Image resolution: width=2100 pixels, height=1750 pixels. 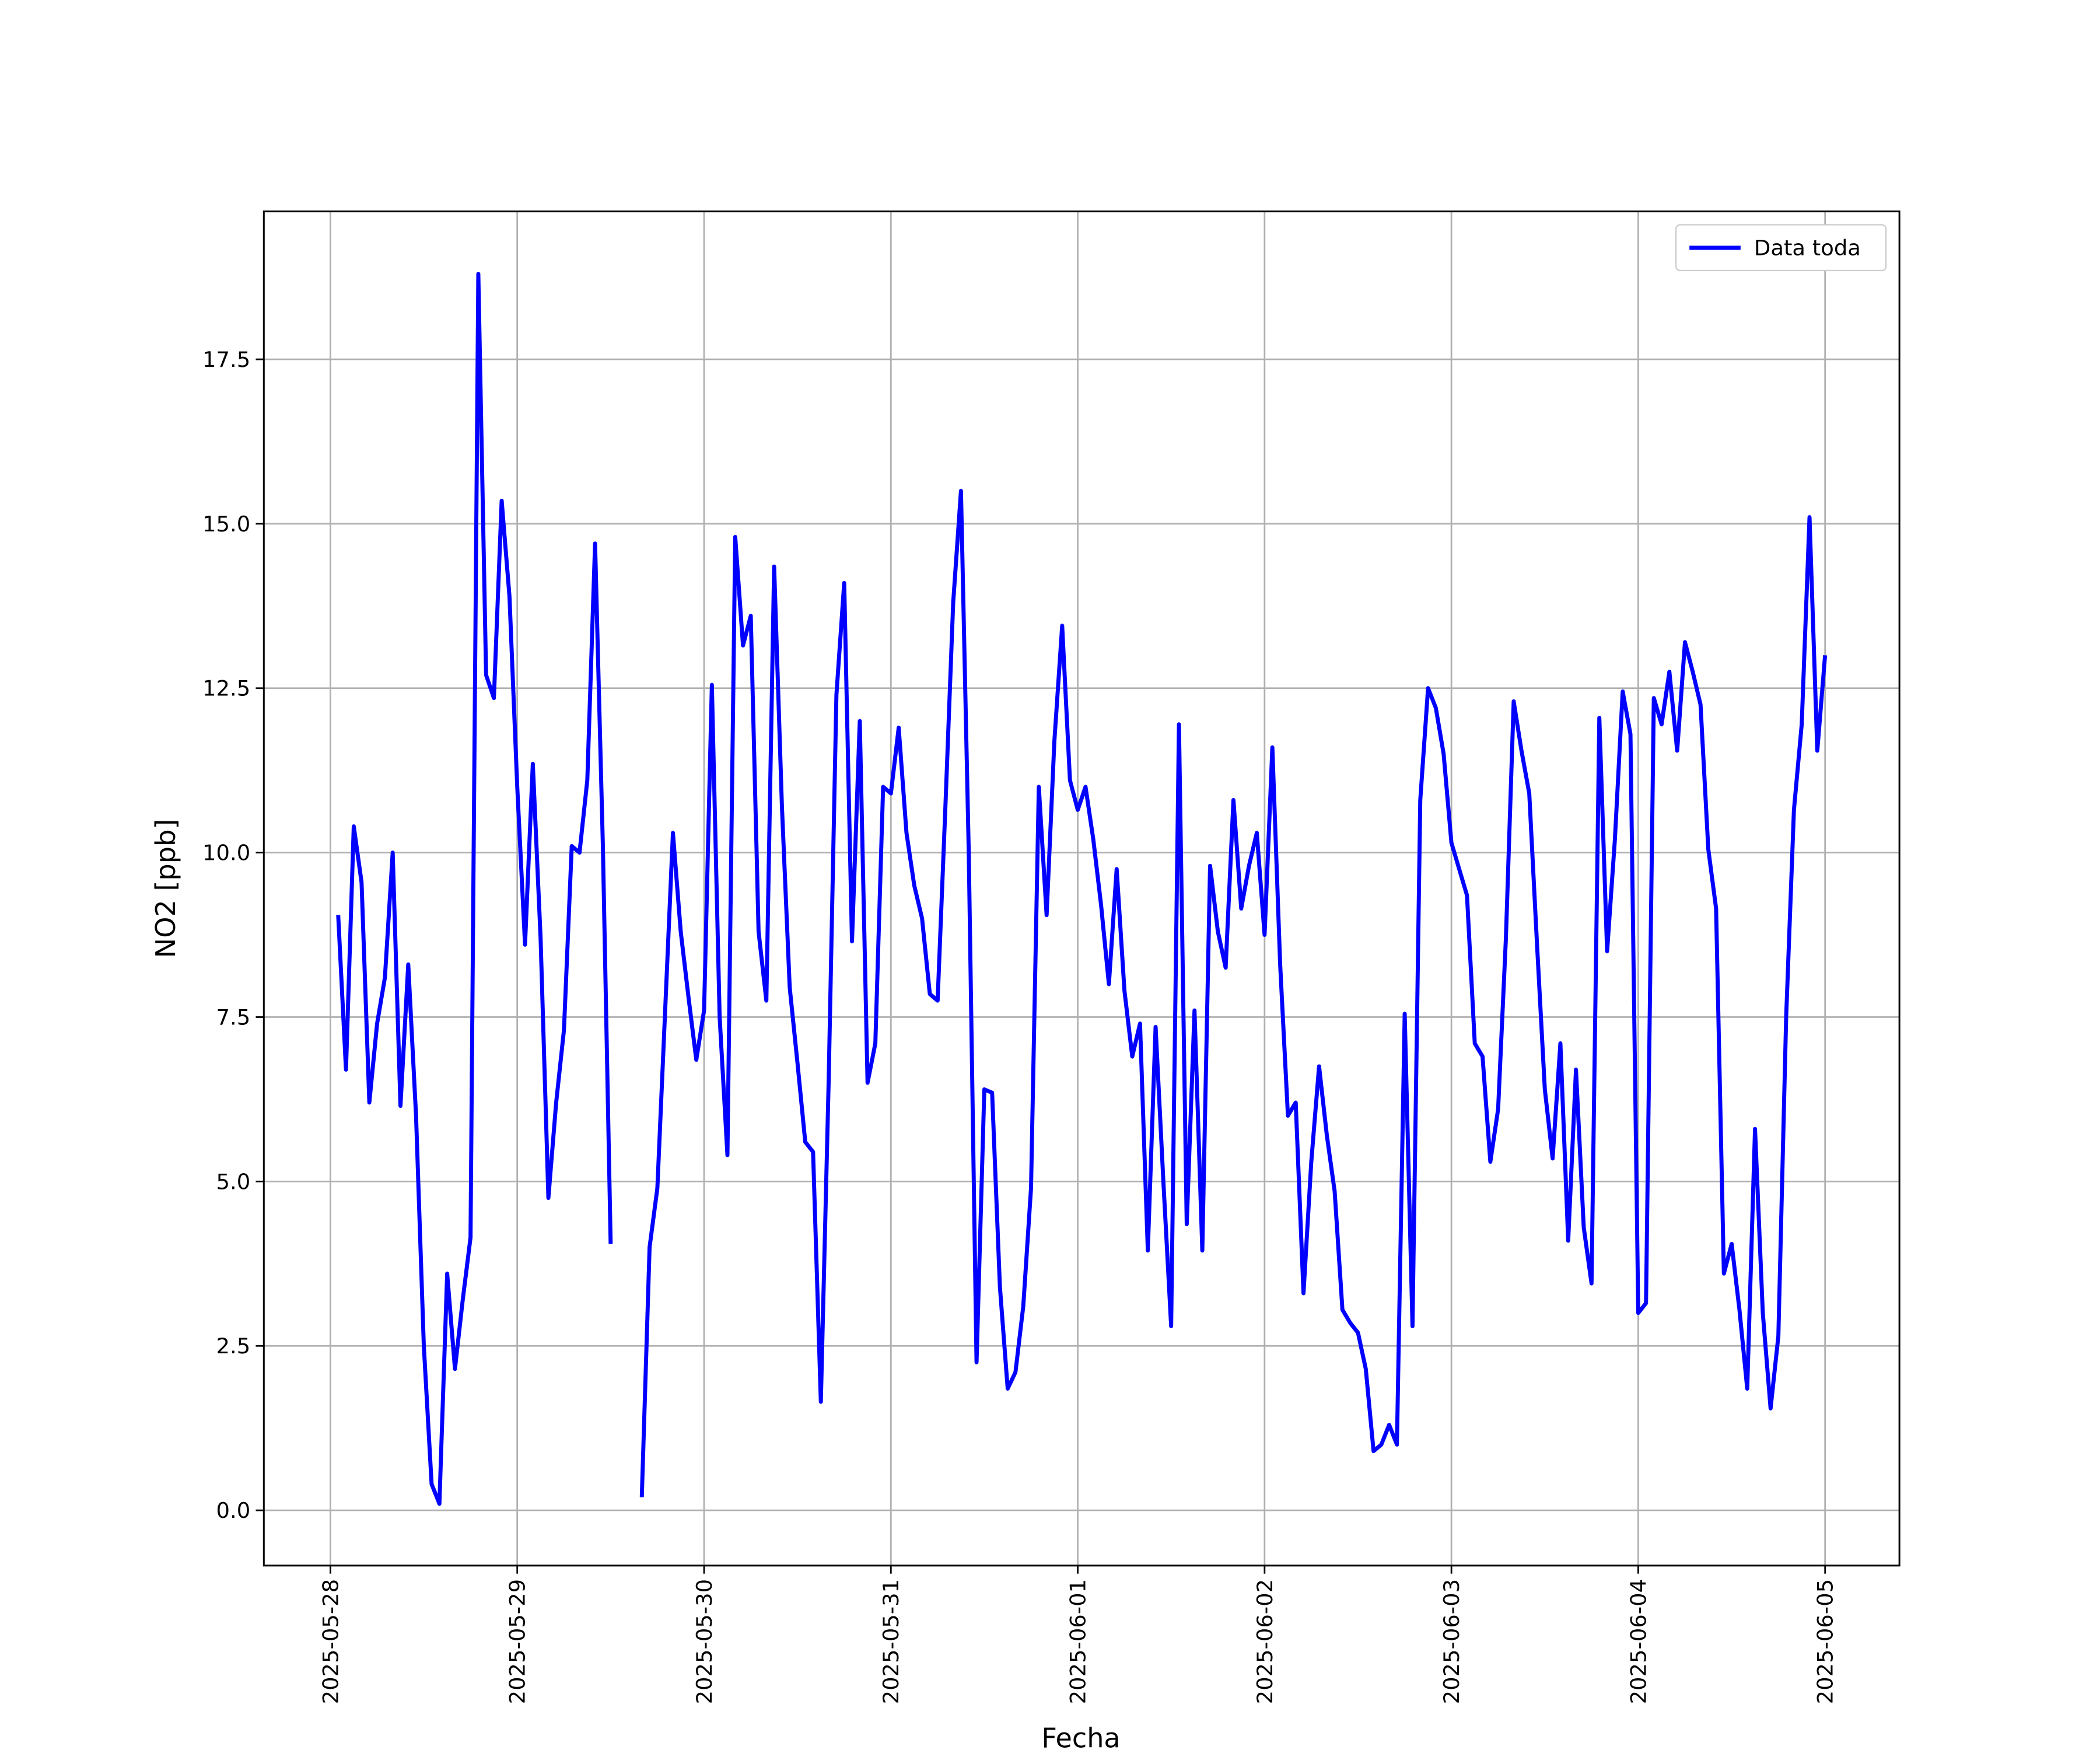 What do you see at coordinates (226, 688) in the screenshot?
I see `y-tick-label: 12.5` at bounding box center [226, 688].